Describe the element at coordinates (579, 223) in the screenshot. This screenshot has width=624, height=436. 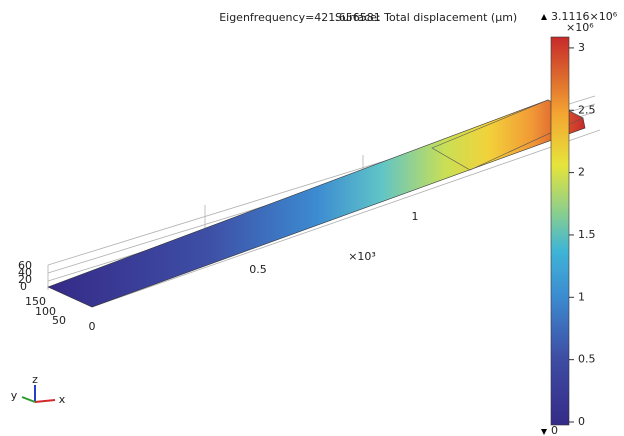
I see `colorbar: 3.1116×10⁶ ×10⁶ 0 0 0.5 1 1.5 2 2.5 3` at that location.